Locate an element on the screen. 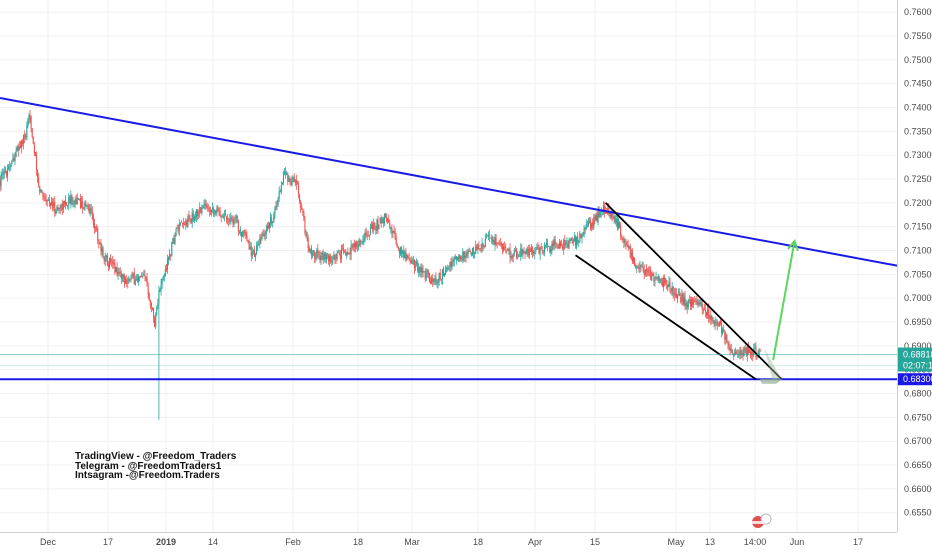 The image size is (932, 555). time-tick-label: Feb is located at coordinates (293, 542).